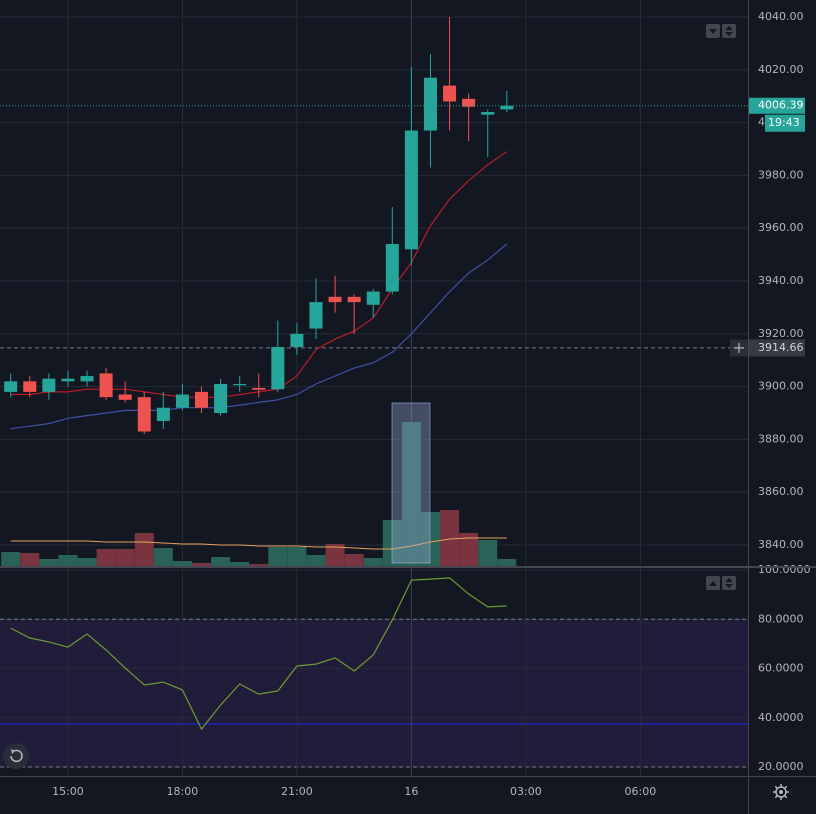 This screenshot has height=814, width=816. What do you see at coordinates (781, 16) in the screenshot?
I see `y-tick-label: 4040.00` at bounding box center [781, 16].